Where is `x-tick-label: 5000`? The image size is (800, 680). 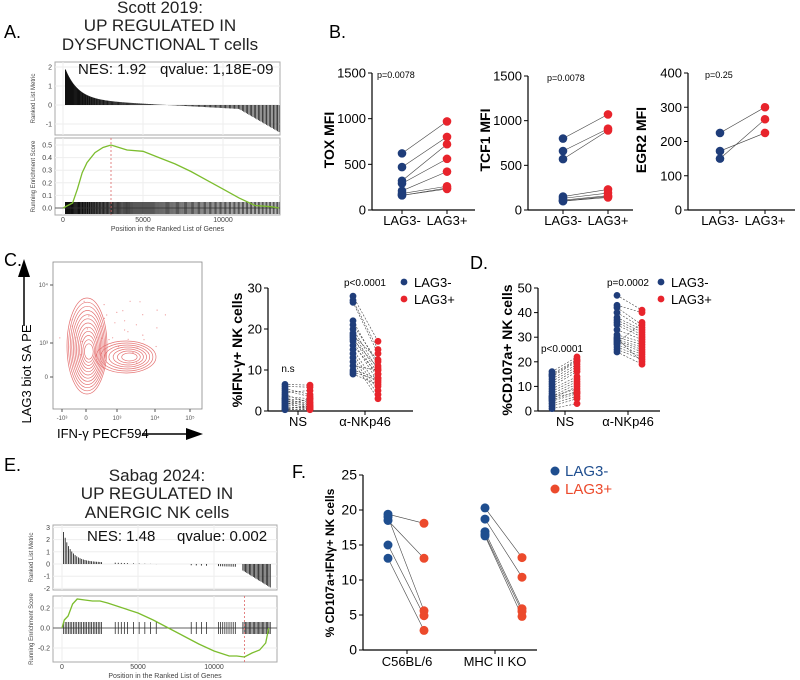 x-tick-label: 5000 is located at coordinates (143, 220).